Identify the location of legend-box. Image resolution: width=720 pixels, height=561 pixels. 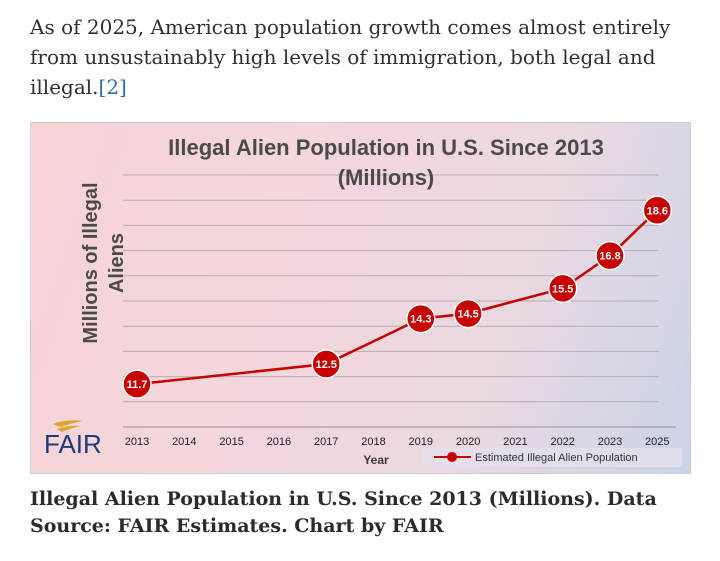
(552, 457).